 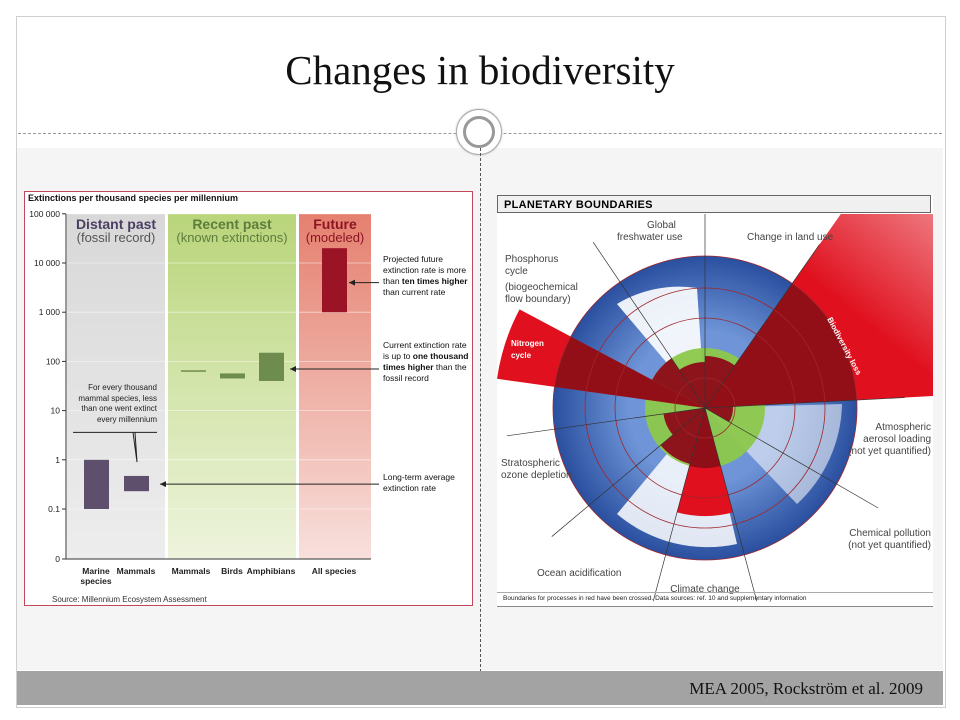 What do you see at coordinates (56, 411) in the screenshot?
I see `y-tick-label: 10` at bounding box center [56, 411].